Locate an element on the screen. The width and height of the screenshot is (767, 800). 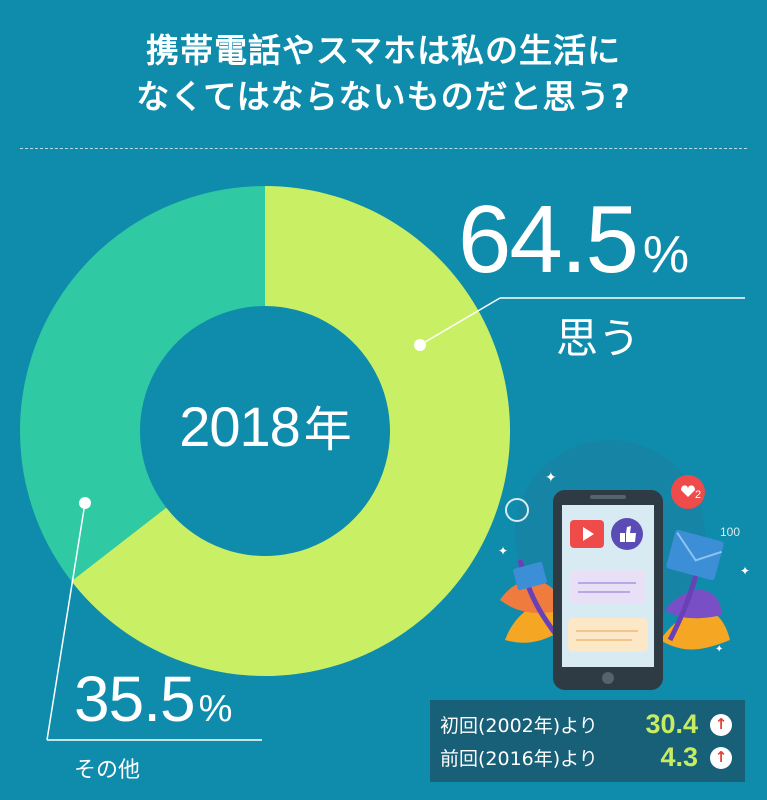
value-omou: 64.5% is located at coordinates (573, 240).